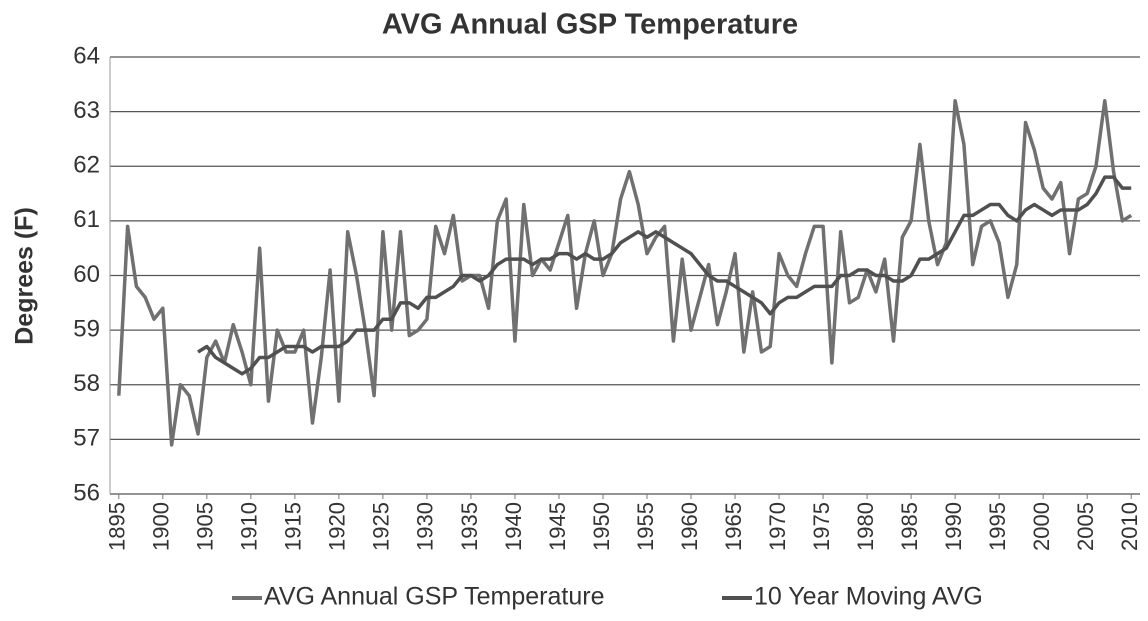  Describe the element at coordinates (557, 526) in the screenshot. I see `x-tick-label: 1945` at that location.